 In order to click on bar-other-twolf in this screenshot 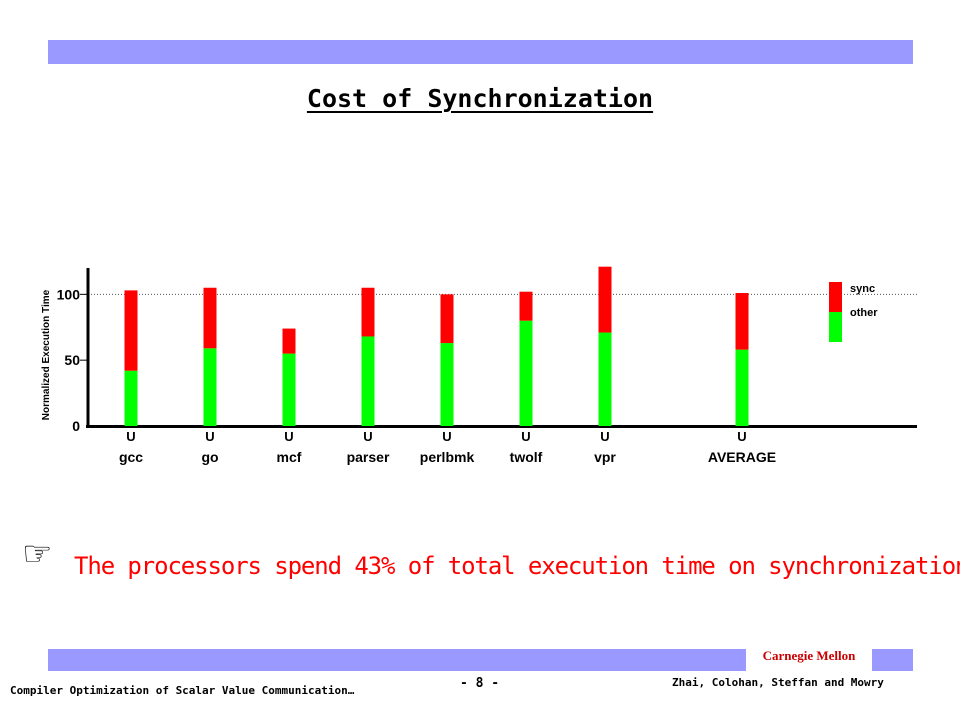, I will do `click(526, 373)`.